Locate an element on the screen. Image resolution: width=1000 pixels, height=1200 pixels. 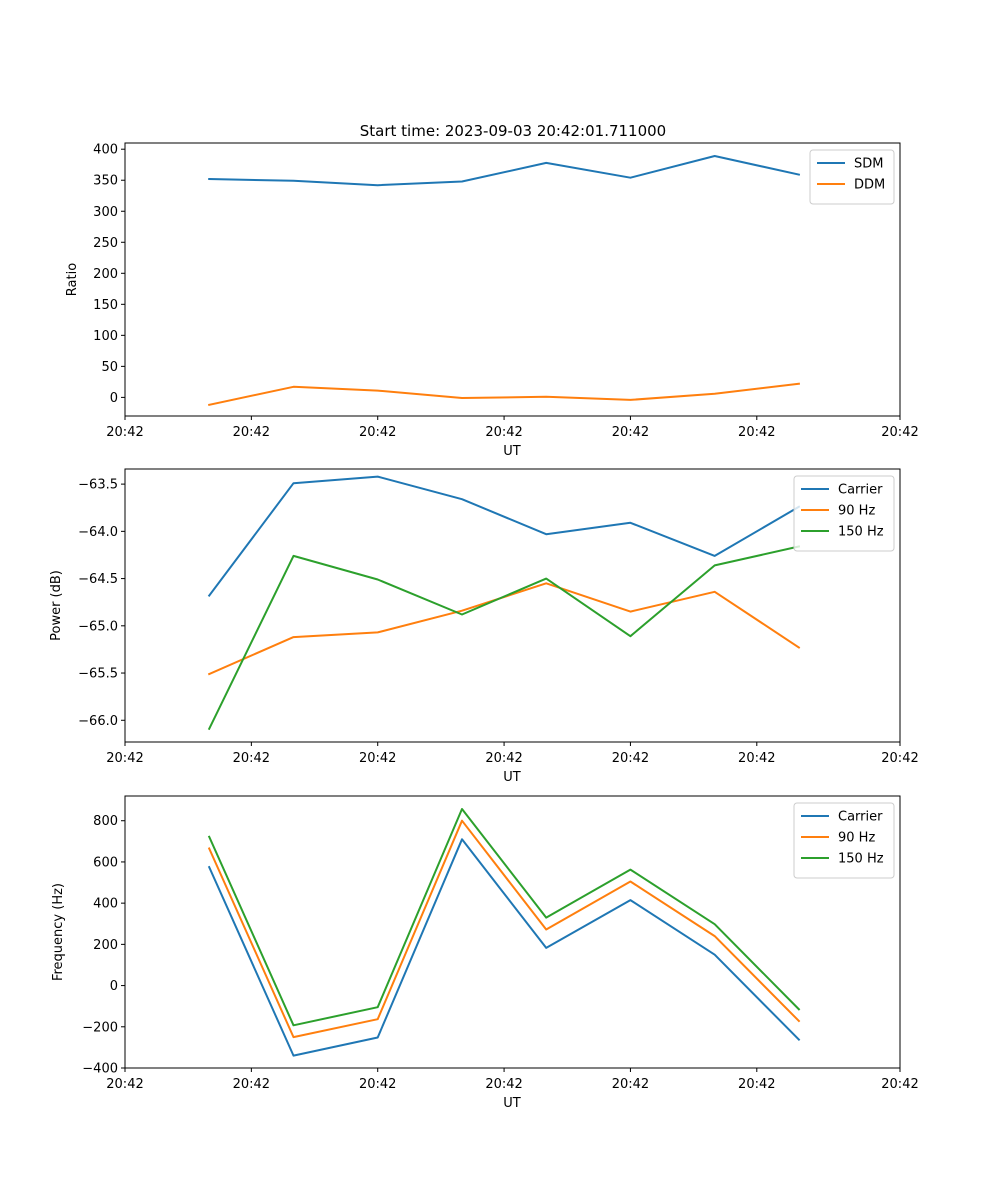
y-tick-label: 250 is located at coordinates (105, 243).